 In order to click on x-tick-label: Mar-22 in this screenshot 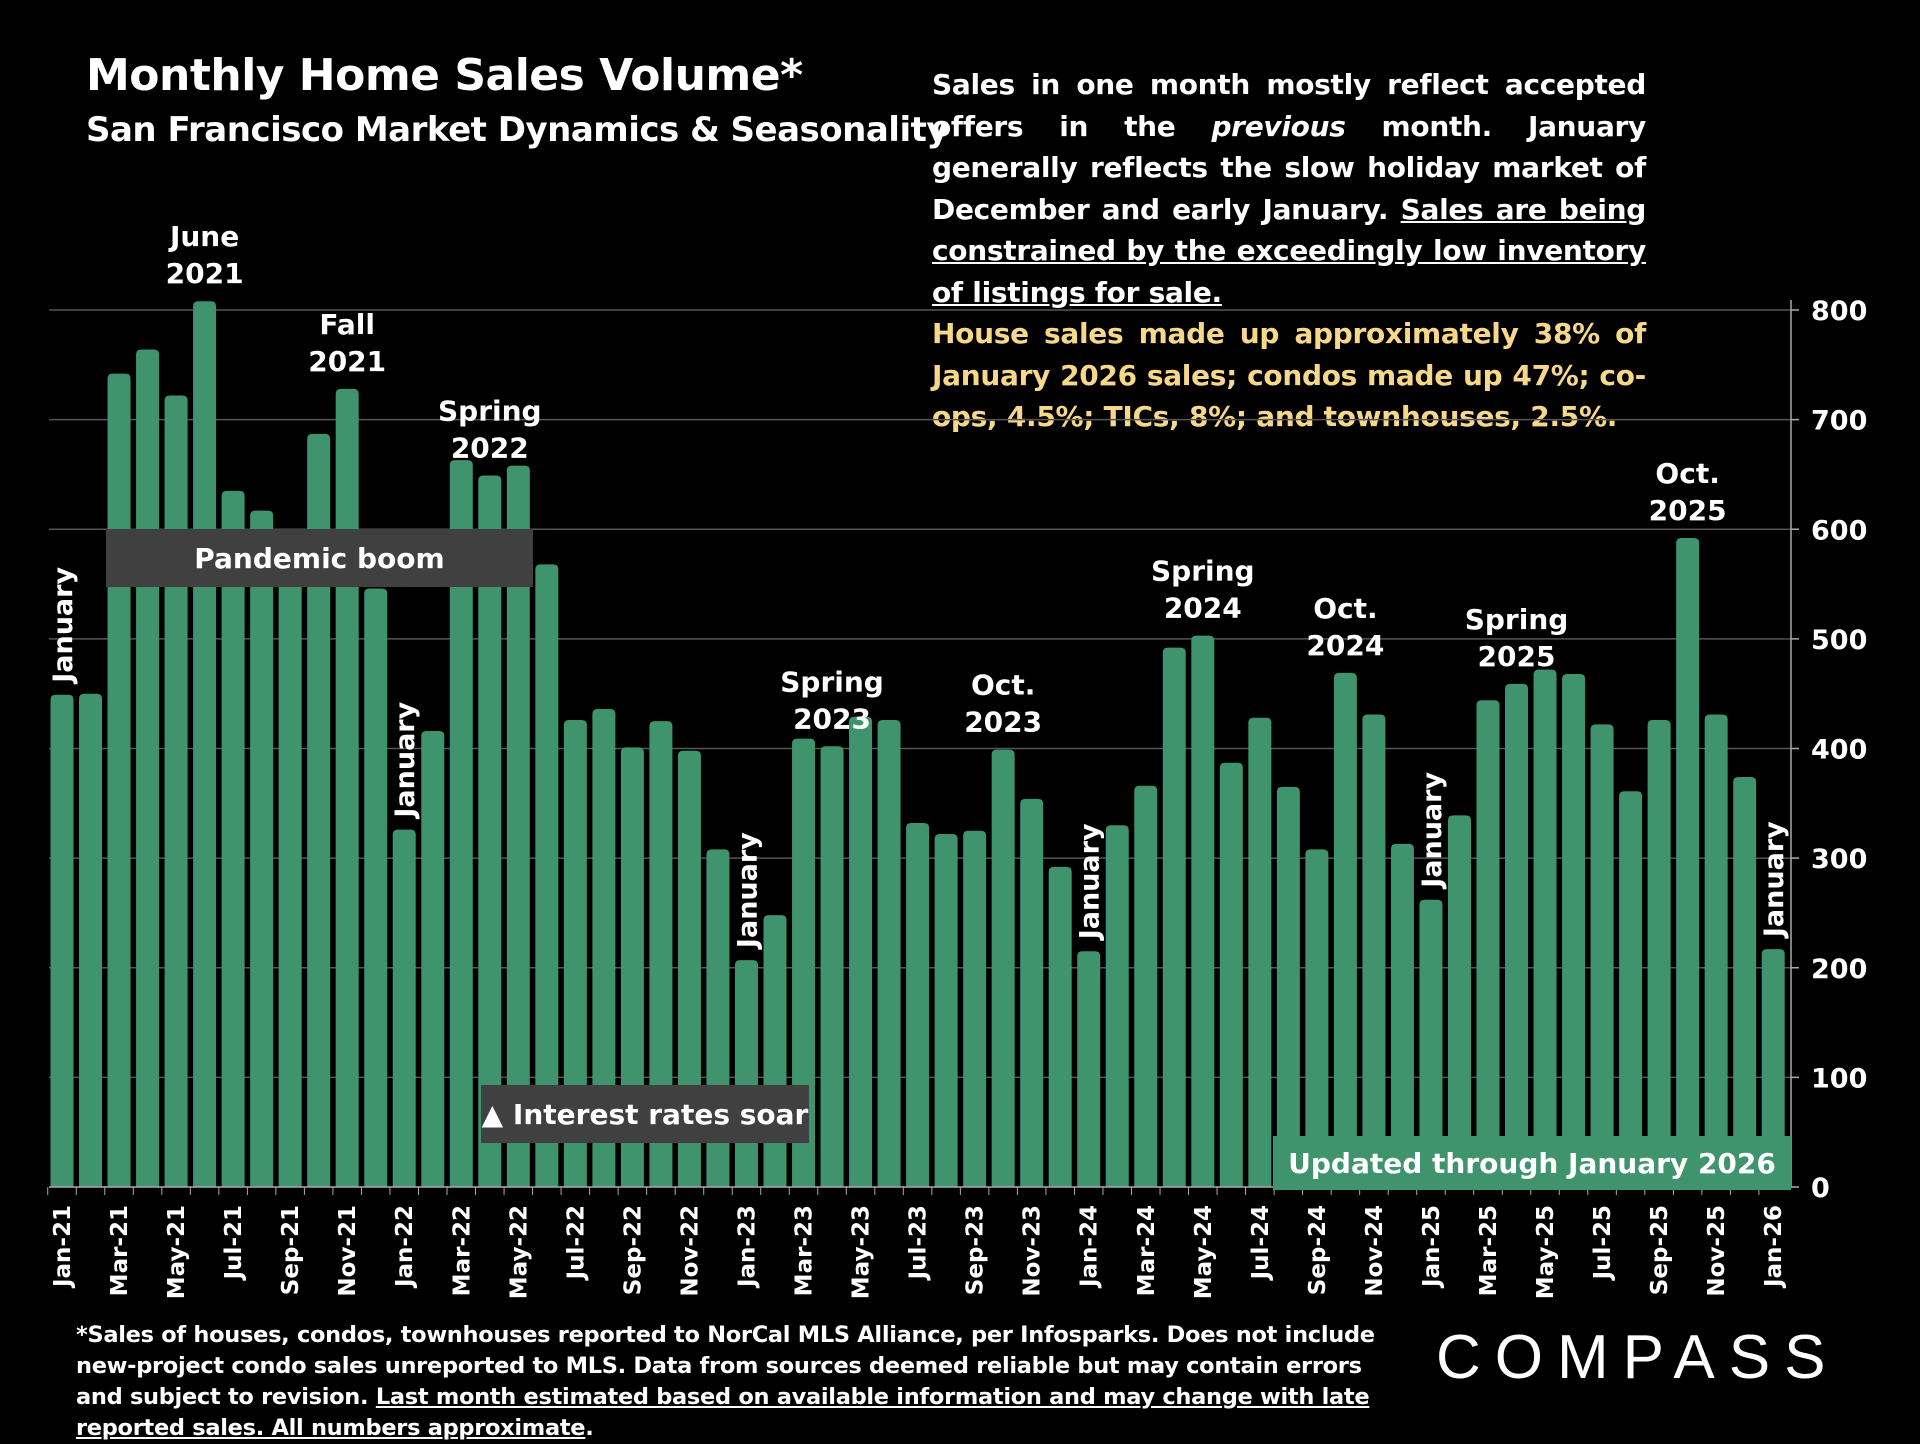, I will do `click(462, 1250)`.